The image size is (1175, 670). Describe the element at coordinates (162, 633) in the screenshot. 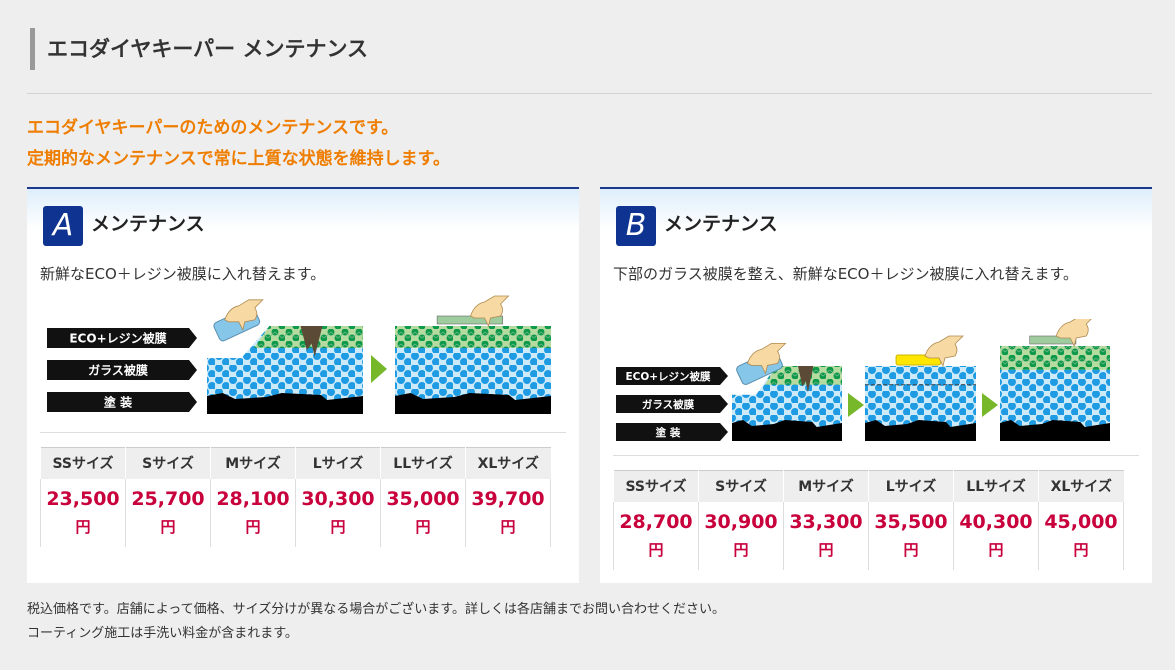

I see `note-wash: コーティング施工は手洗い料金が含まれます。` at that location.